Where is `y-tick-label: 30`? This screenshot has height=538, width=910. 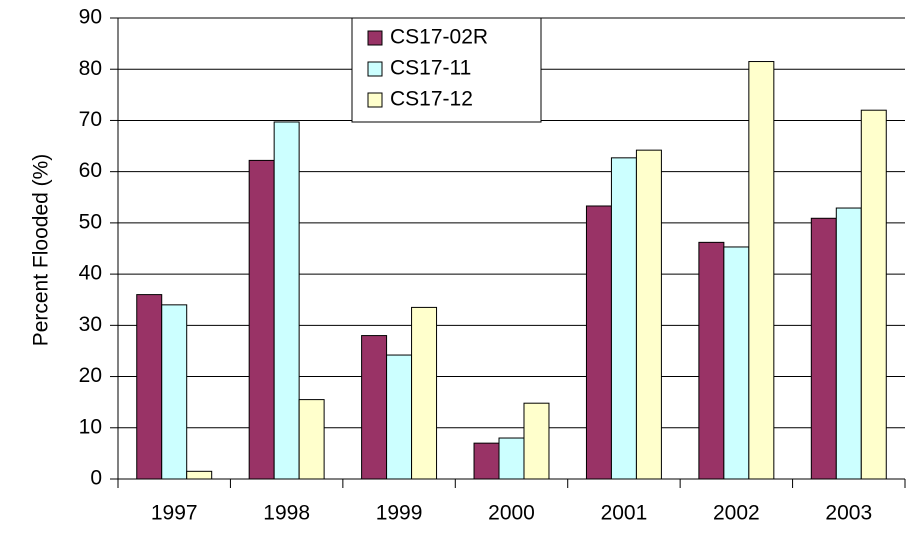 y-tick-label: 30 is located at coordinates (90, 324).